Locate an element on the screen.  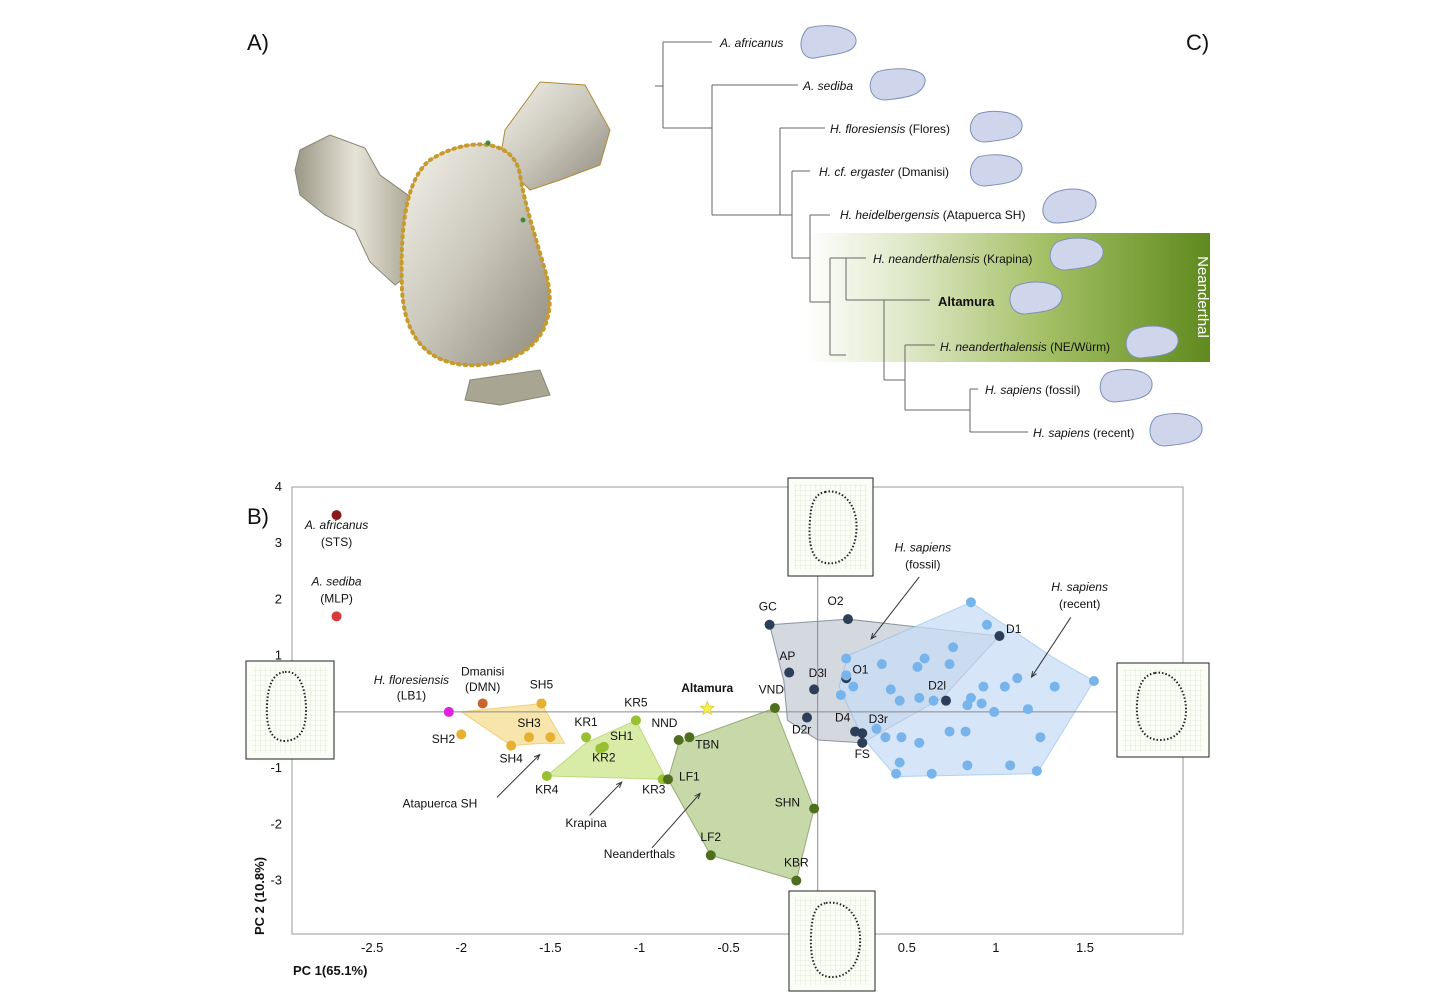
point-label: O1 is located at coordinates (860, 670).